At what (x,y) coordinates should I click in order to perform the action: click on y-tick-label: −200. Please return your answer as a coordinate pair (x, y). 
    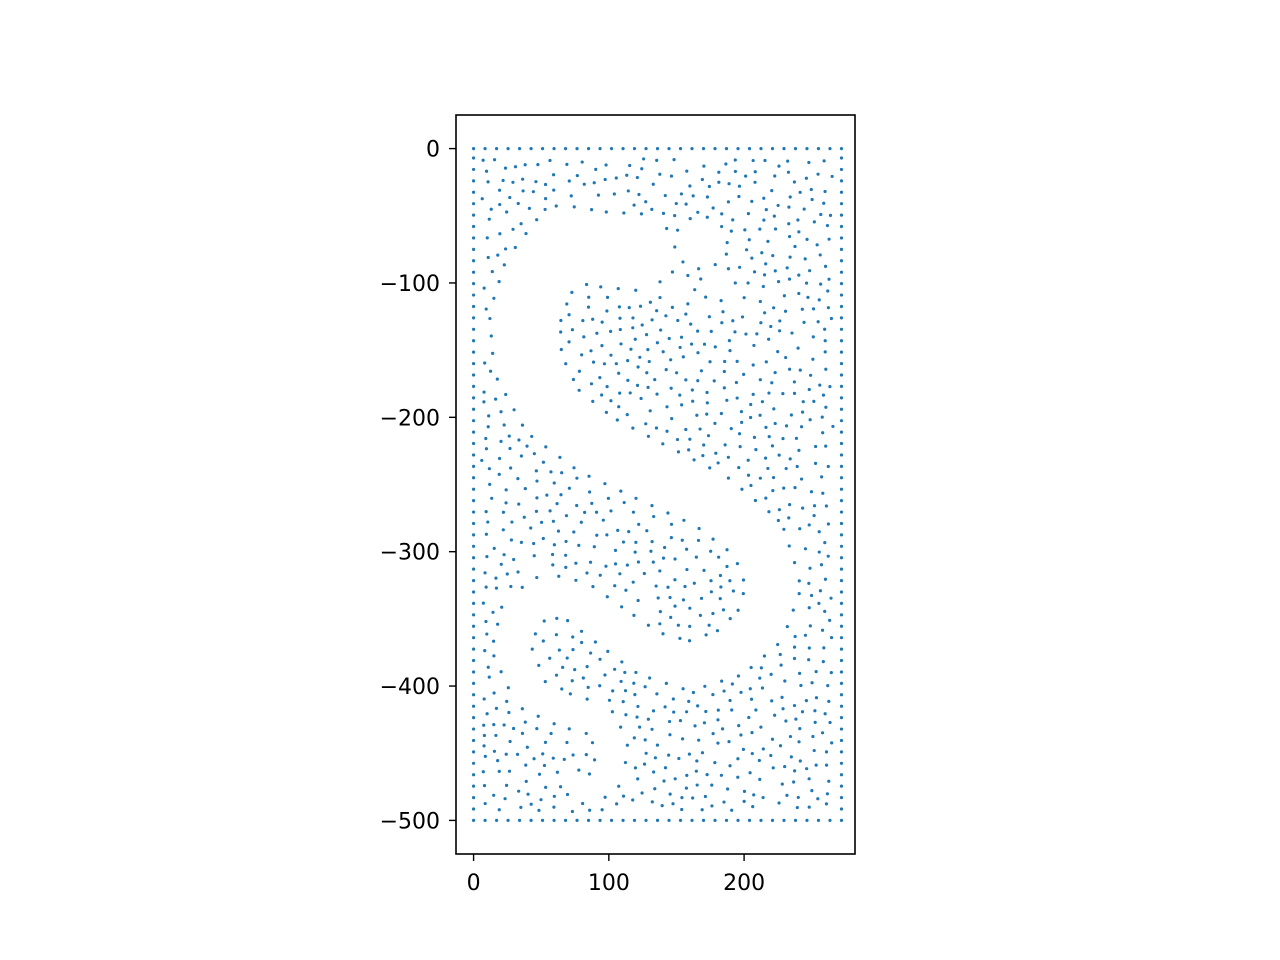
    Looking at the image, I should click on (410, 418).